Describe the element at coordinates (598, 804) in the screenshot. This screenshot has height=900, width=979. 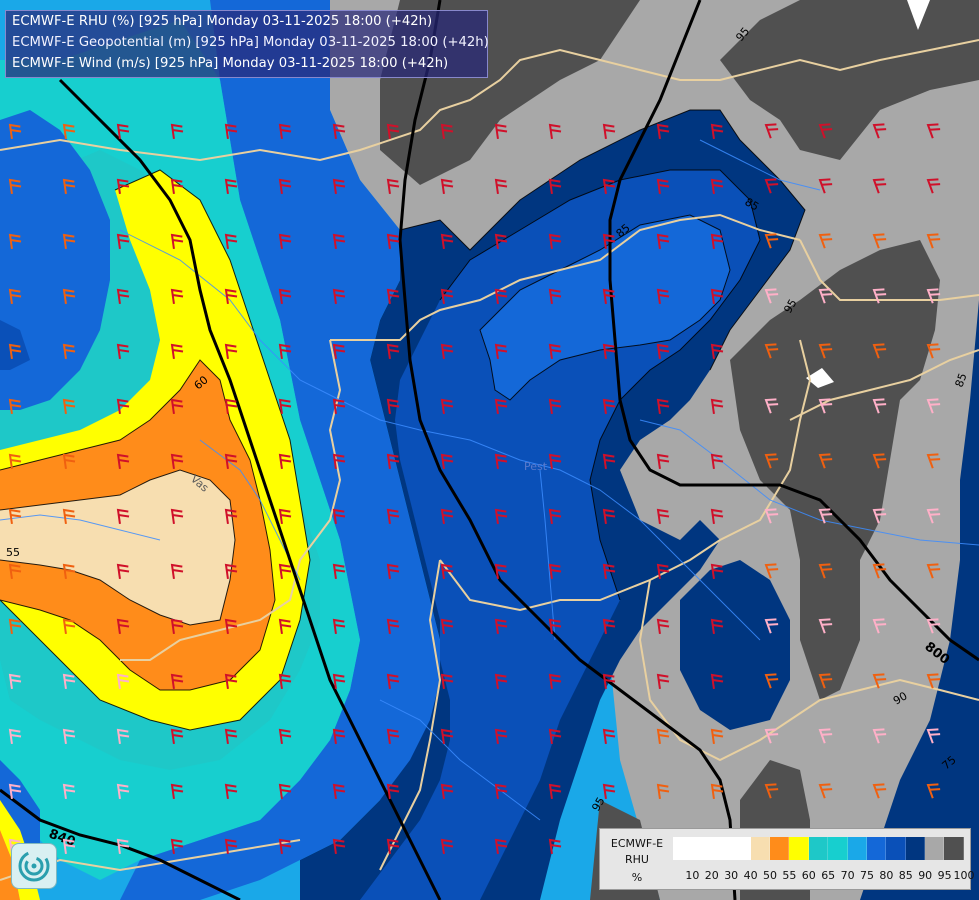
I see `rh-label-95c: 95` at that location.